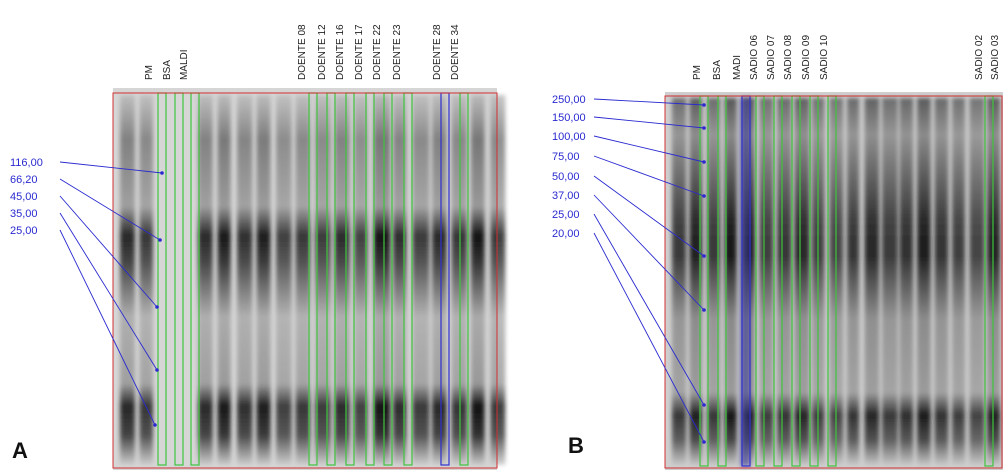 Image resolution: width=1003 pixels, height=475 pixels. What do you see at coordinates (995, 57) in the screenshot?
I see `lane-label: SADIO 03` at bounding box center [995, 57].